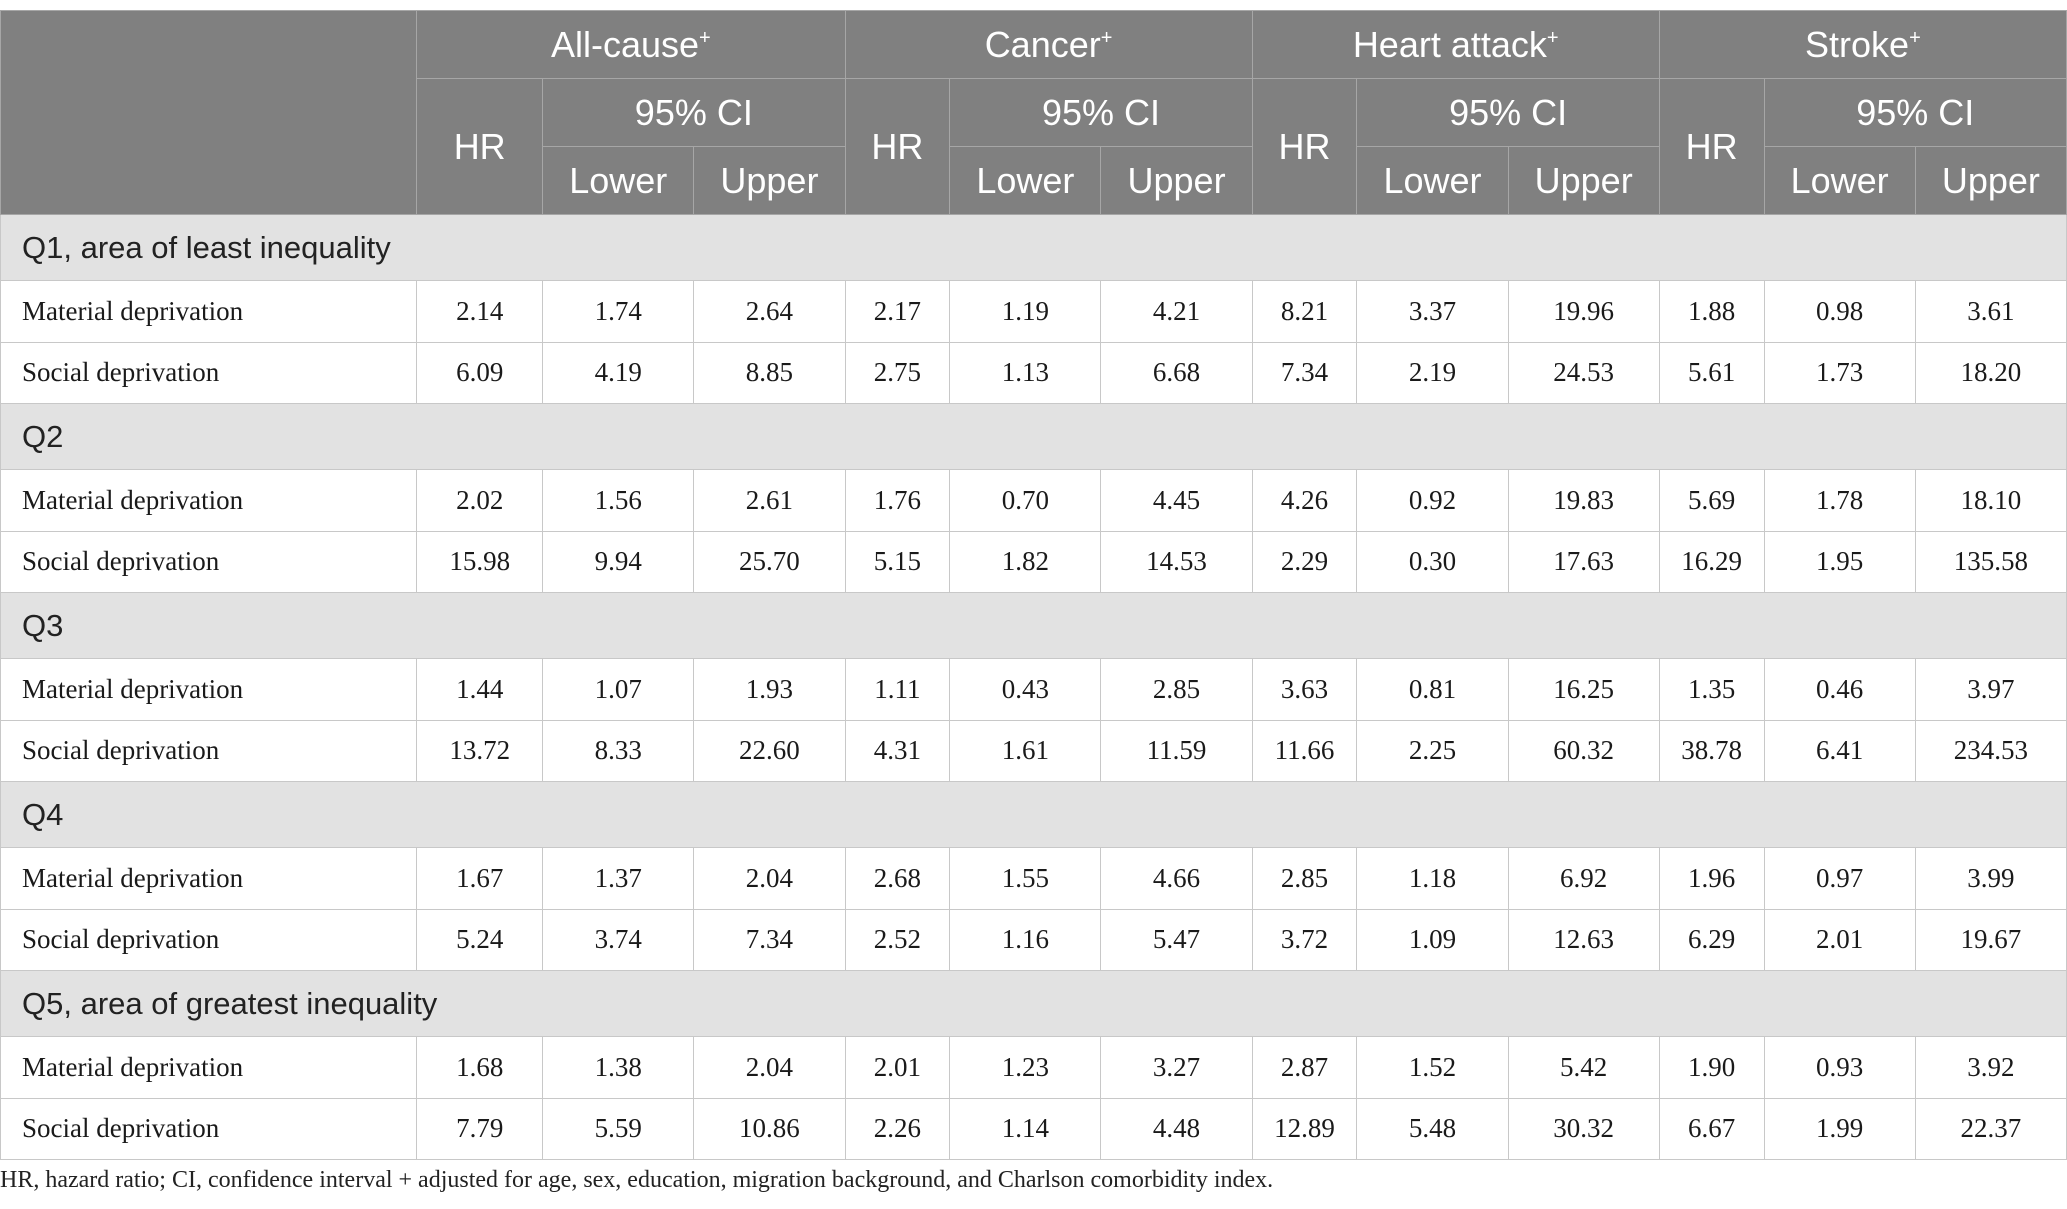 The width and height of the screenshot is (2067, 1209). Describe the element at coordinates (1711, 750) in the screenshot. I see `table-cell: 38.78` at that location.